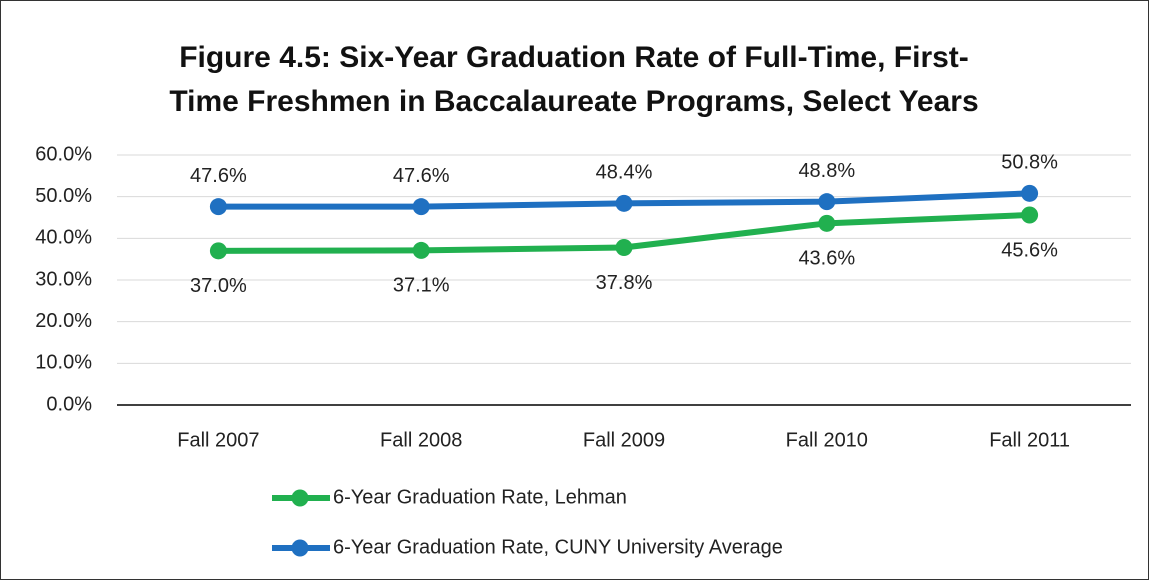  Describe the element at coordinates (218, 440) in the screenshot. I see `x-tick-label: Fall 2007` at that location.